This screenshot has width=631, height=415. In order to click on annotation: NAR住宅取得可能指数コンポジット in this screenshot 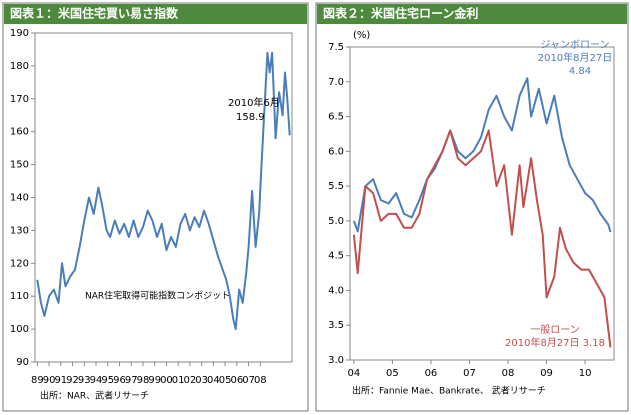, I will do `click(157, 296)`.